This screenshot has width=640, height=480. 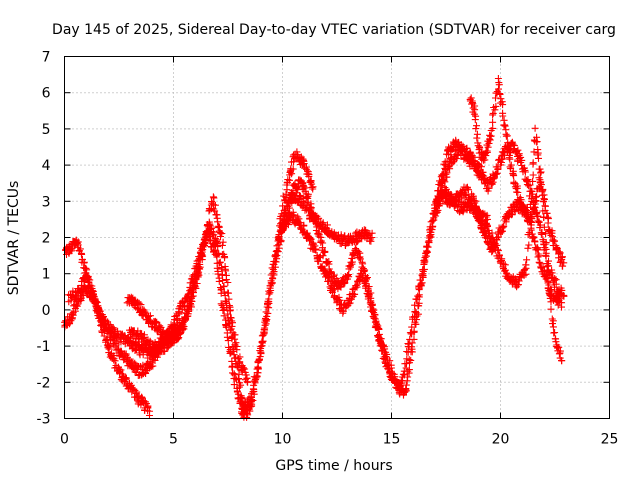 What do you see at coordinates (173, 440) in the screenshot?
I see `x-tick-label: 5` at bounding box center [173, 440].